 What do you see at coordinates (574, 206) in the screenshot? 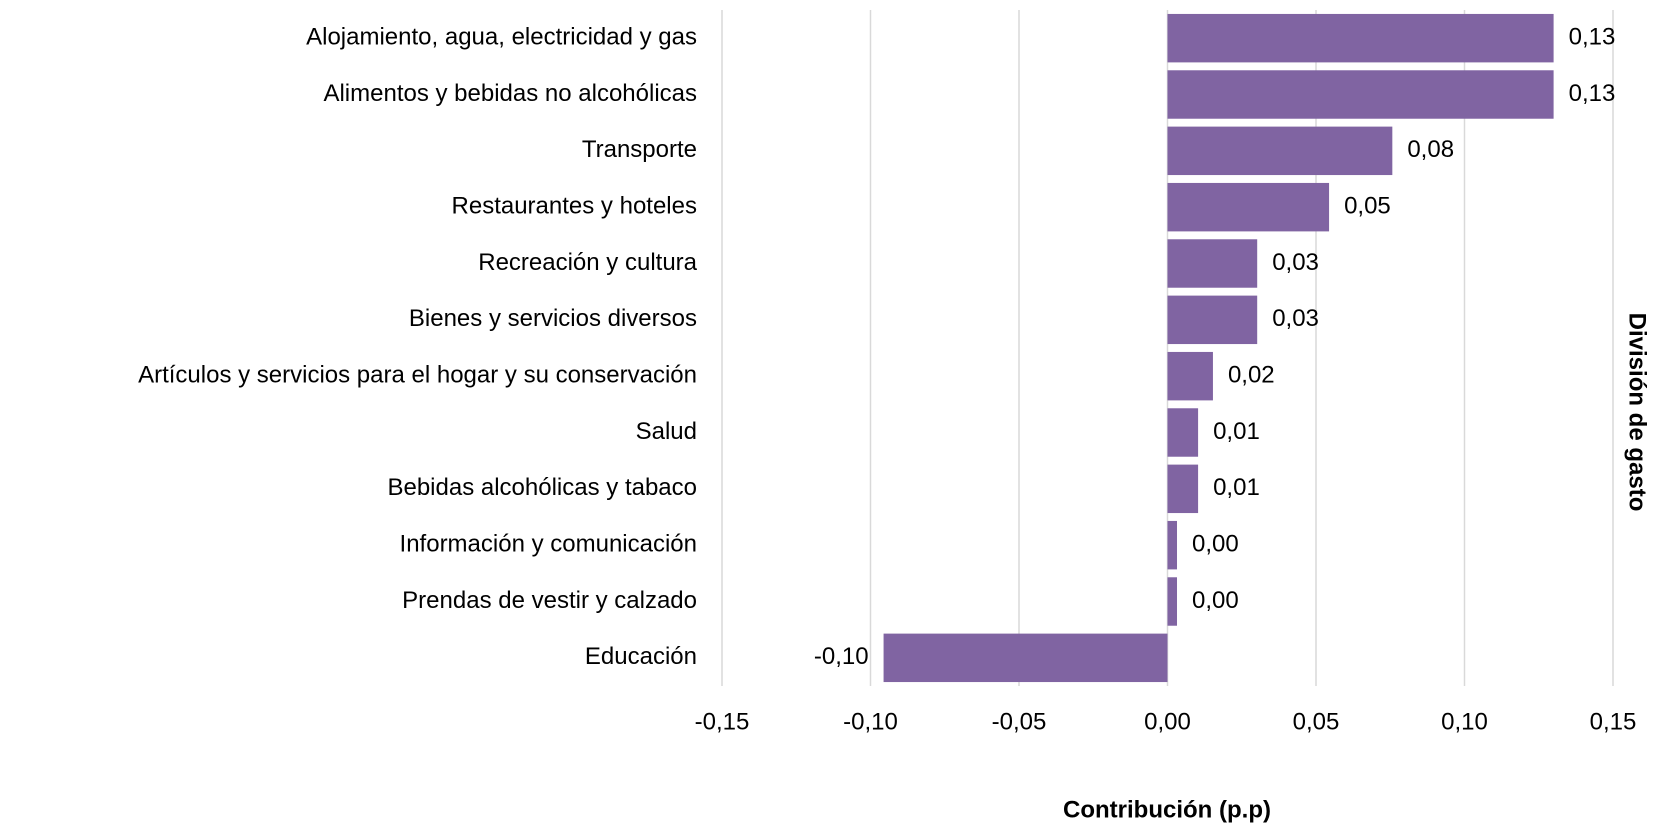
I see `y-tick-label: Restaurantes y hoteles` at bounding box center [574, 206].